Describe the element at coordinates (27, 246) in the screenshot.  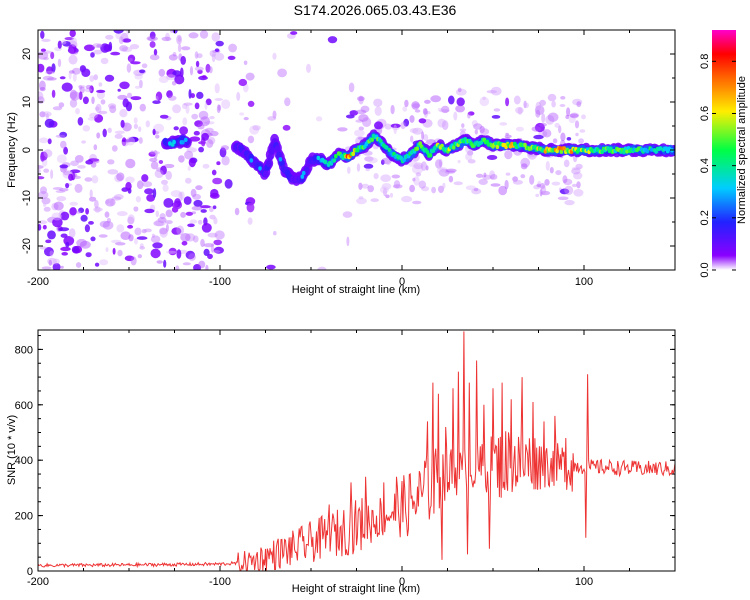
I see `spectrogram-y-tick-label: -20` at that location.